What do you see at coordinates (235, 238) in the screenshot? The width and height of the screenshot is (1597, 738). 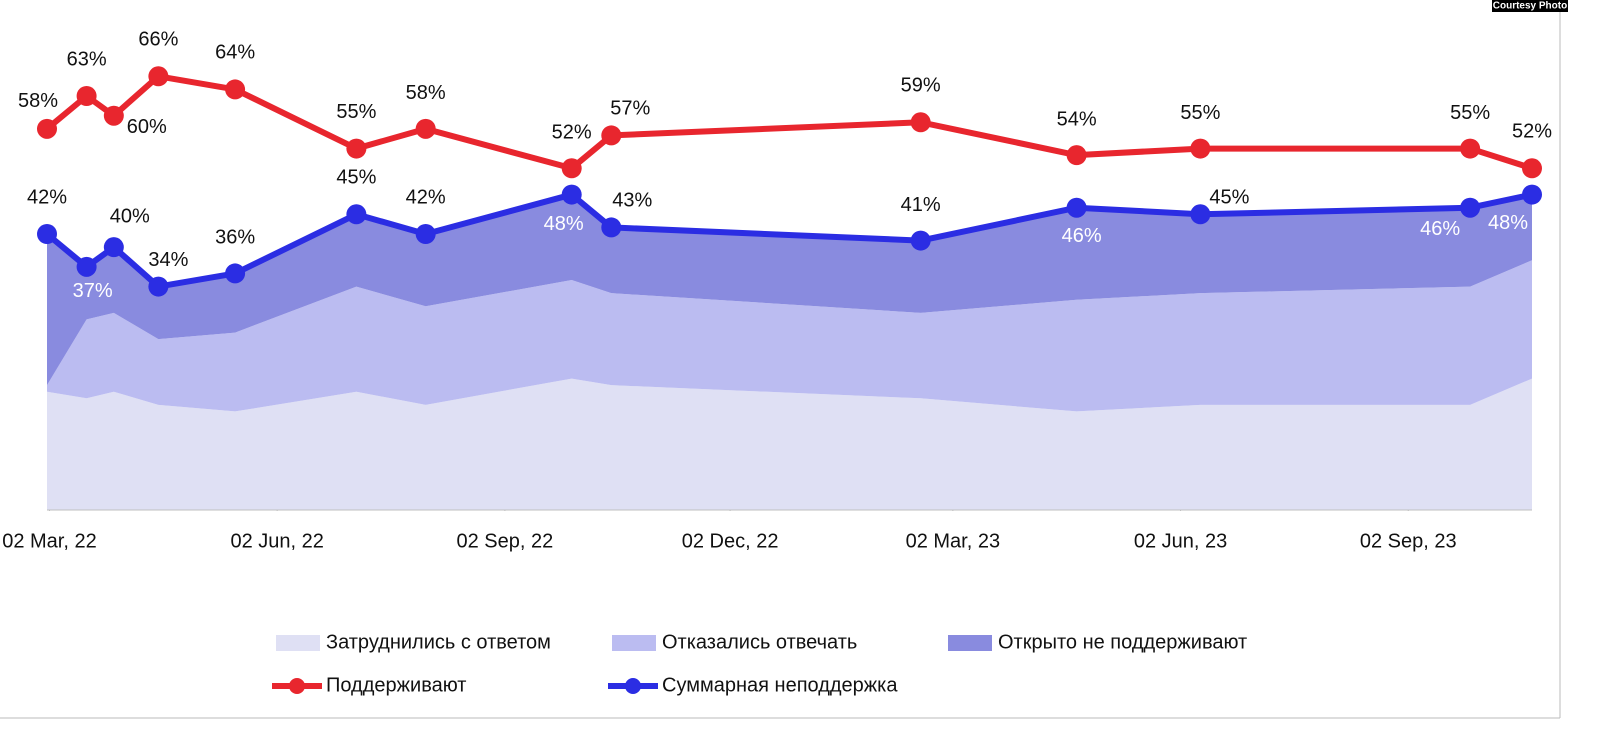 I see `value-label: 36%` at bounding box center [235, 238].